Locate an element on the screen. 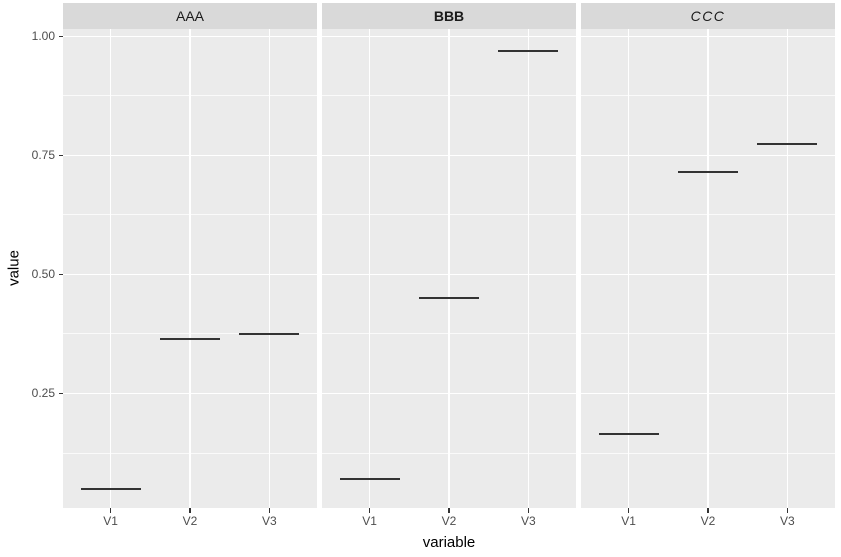  facet-strip: BBB is located at coordinates (449, 16).